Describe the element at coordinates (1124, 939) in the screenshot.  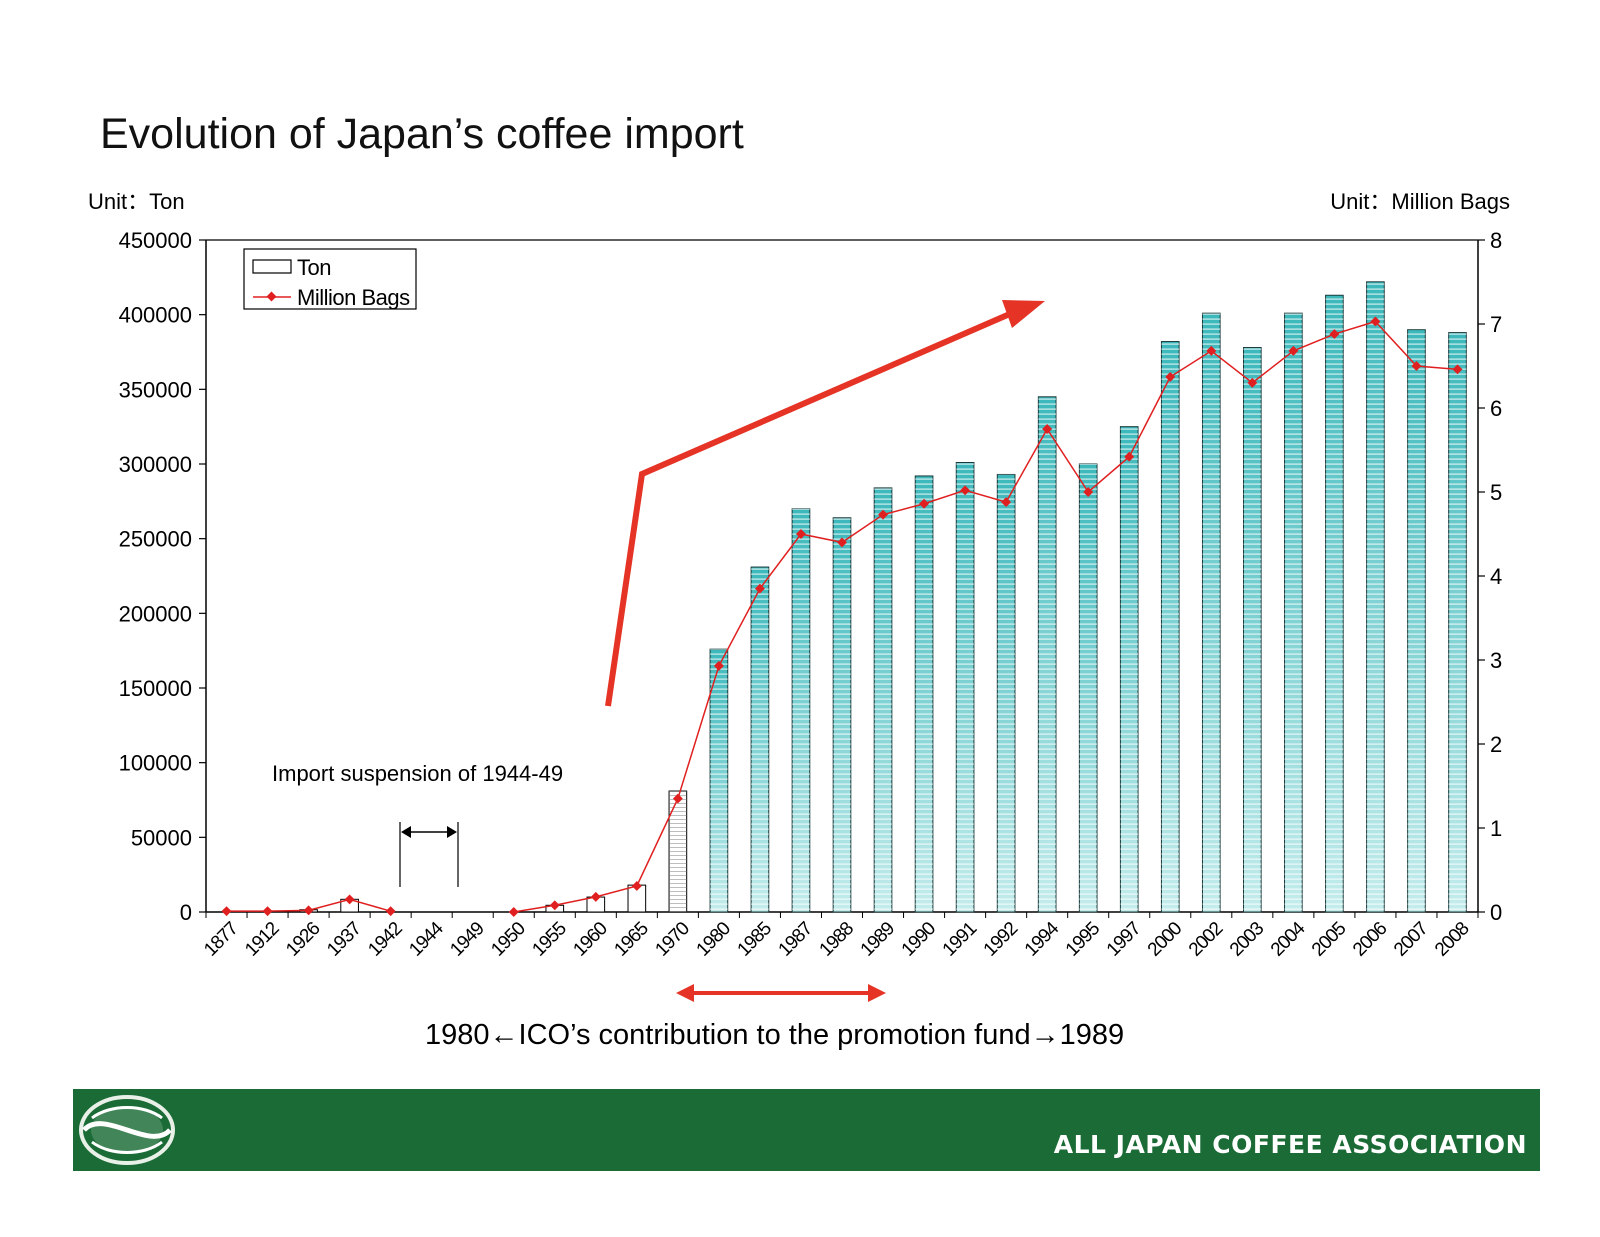
I see `x-tick-label: 1997` at that location.